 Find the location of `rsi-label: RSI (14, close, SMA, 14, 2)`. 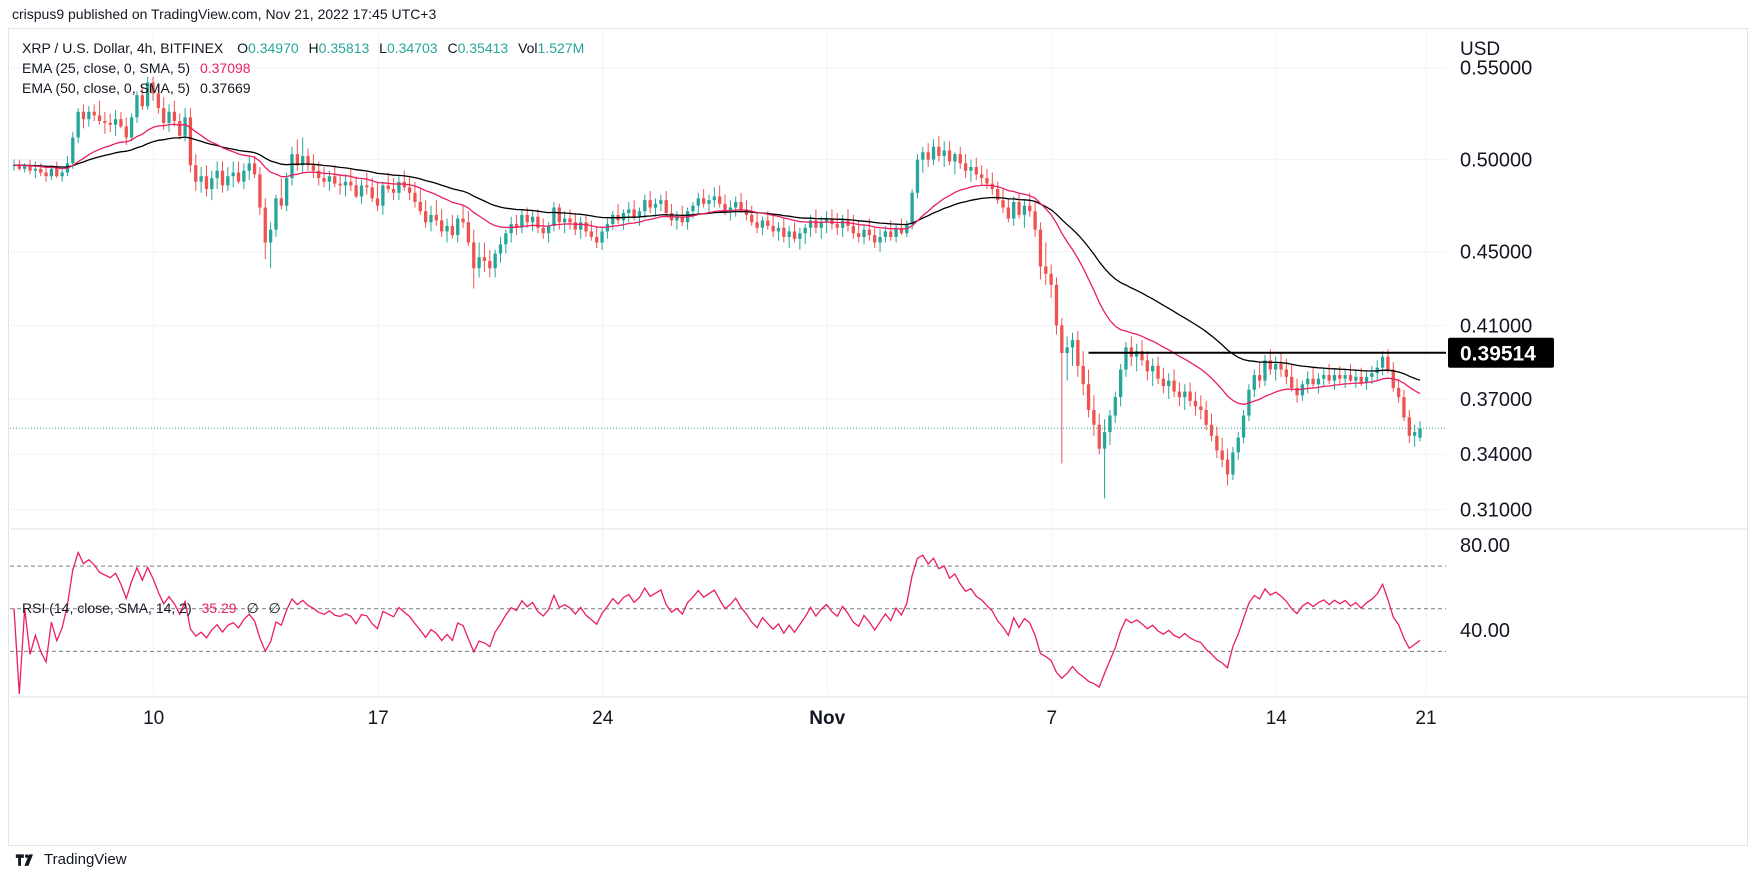

rsi-label: RSI (14, close, SMA, 14, 2) is located at coordinates (107, 608).